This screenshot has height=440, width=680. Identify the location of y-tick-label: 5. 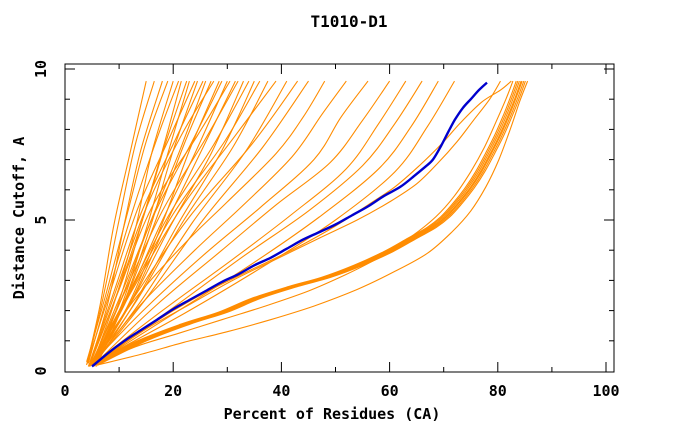
(41, 219).